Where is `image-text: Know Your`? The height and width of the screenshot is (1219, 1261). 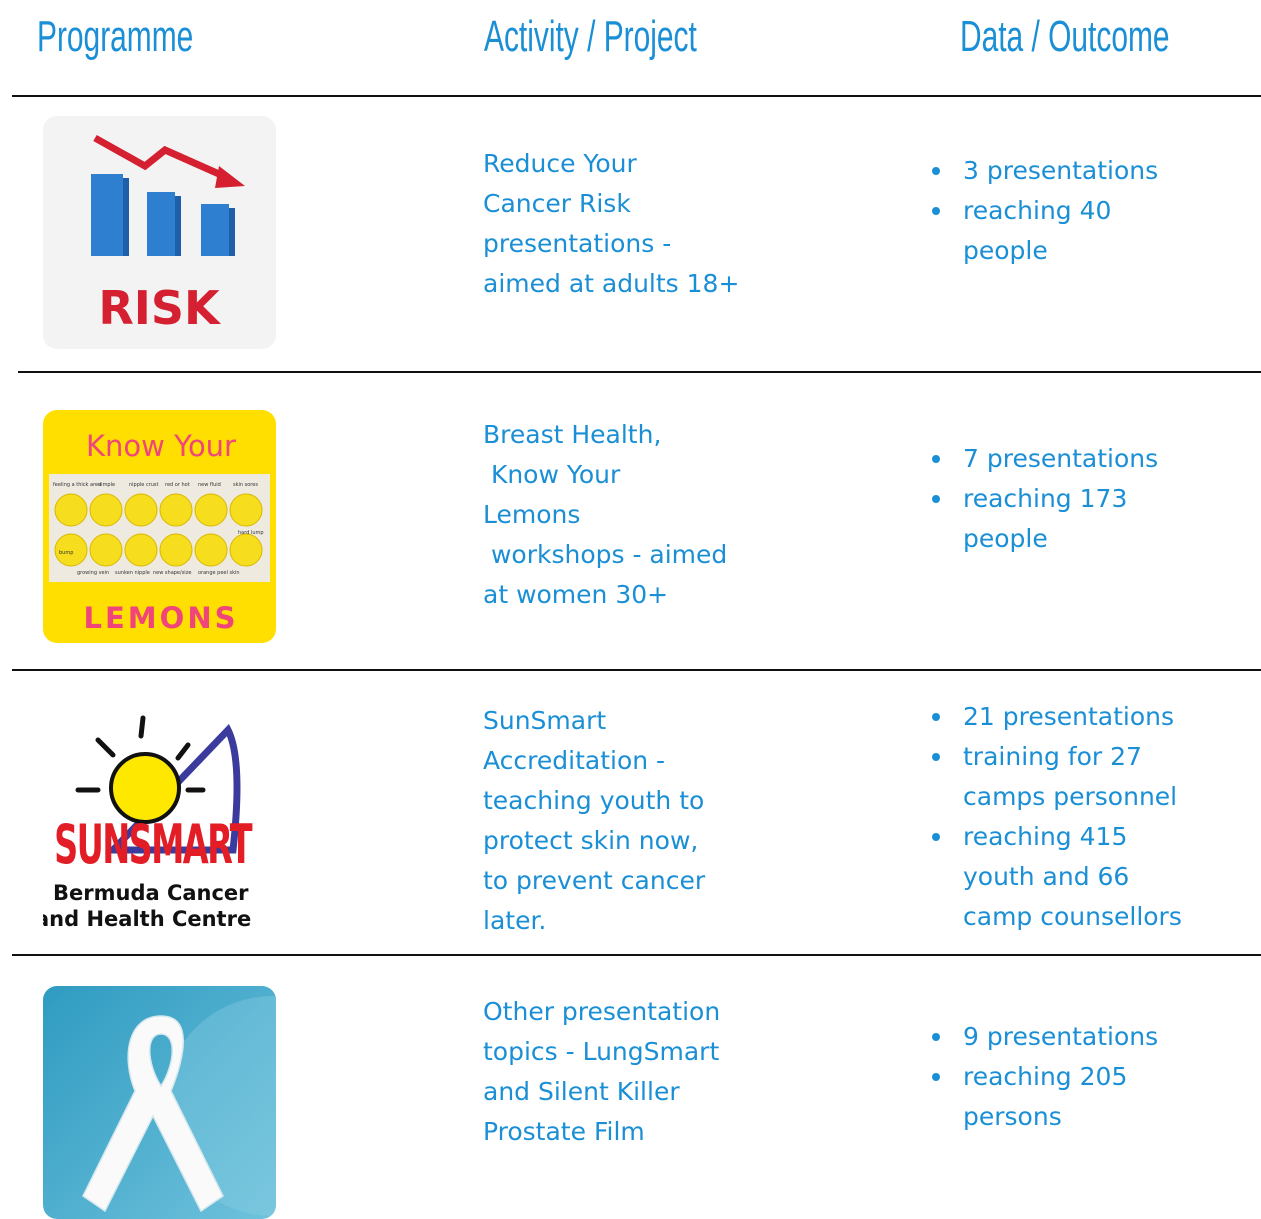 image-text: Know Your is located at coordinates (161, 446).